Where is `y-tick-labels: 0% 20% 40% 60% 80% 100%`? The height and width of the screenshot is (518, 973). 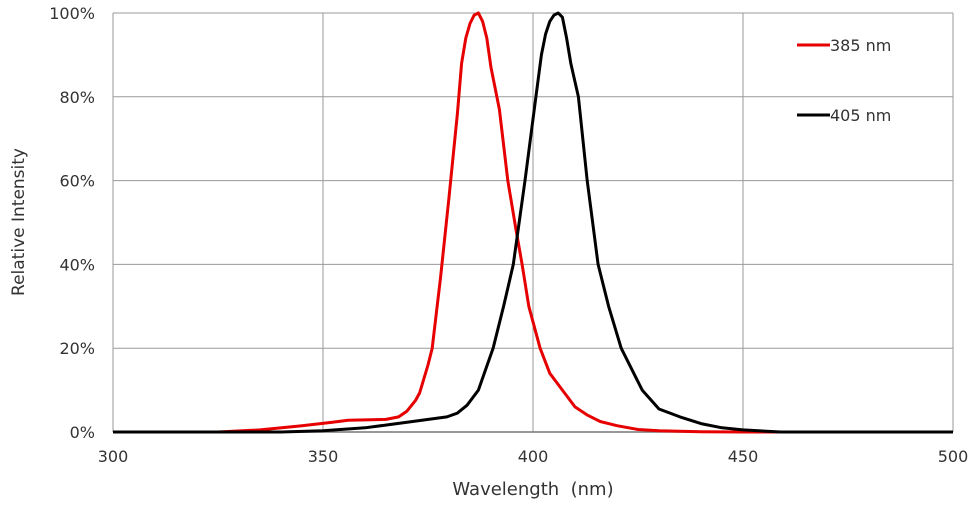 y-tick-labels: 0% 20% 40% 60% 80% 100% is located at coordinates (72, 223).